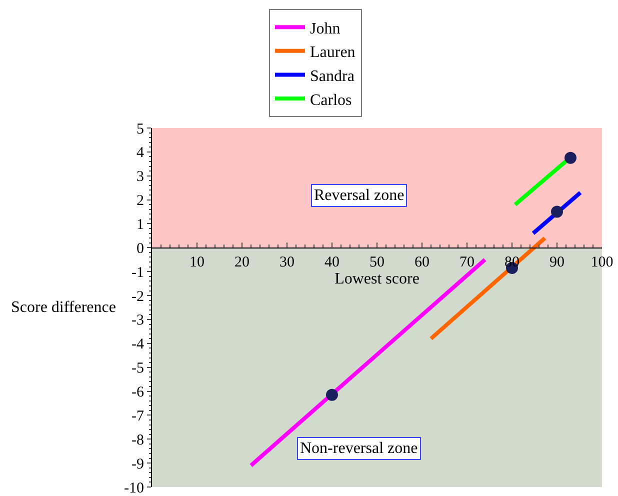  Describe the element at coordinates (332, 262) in the screenshot. I see `x-tick-label: 40` at that location.